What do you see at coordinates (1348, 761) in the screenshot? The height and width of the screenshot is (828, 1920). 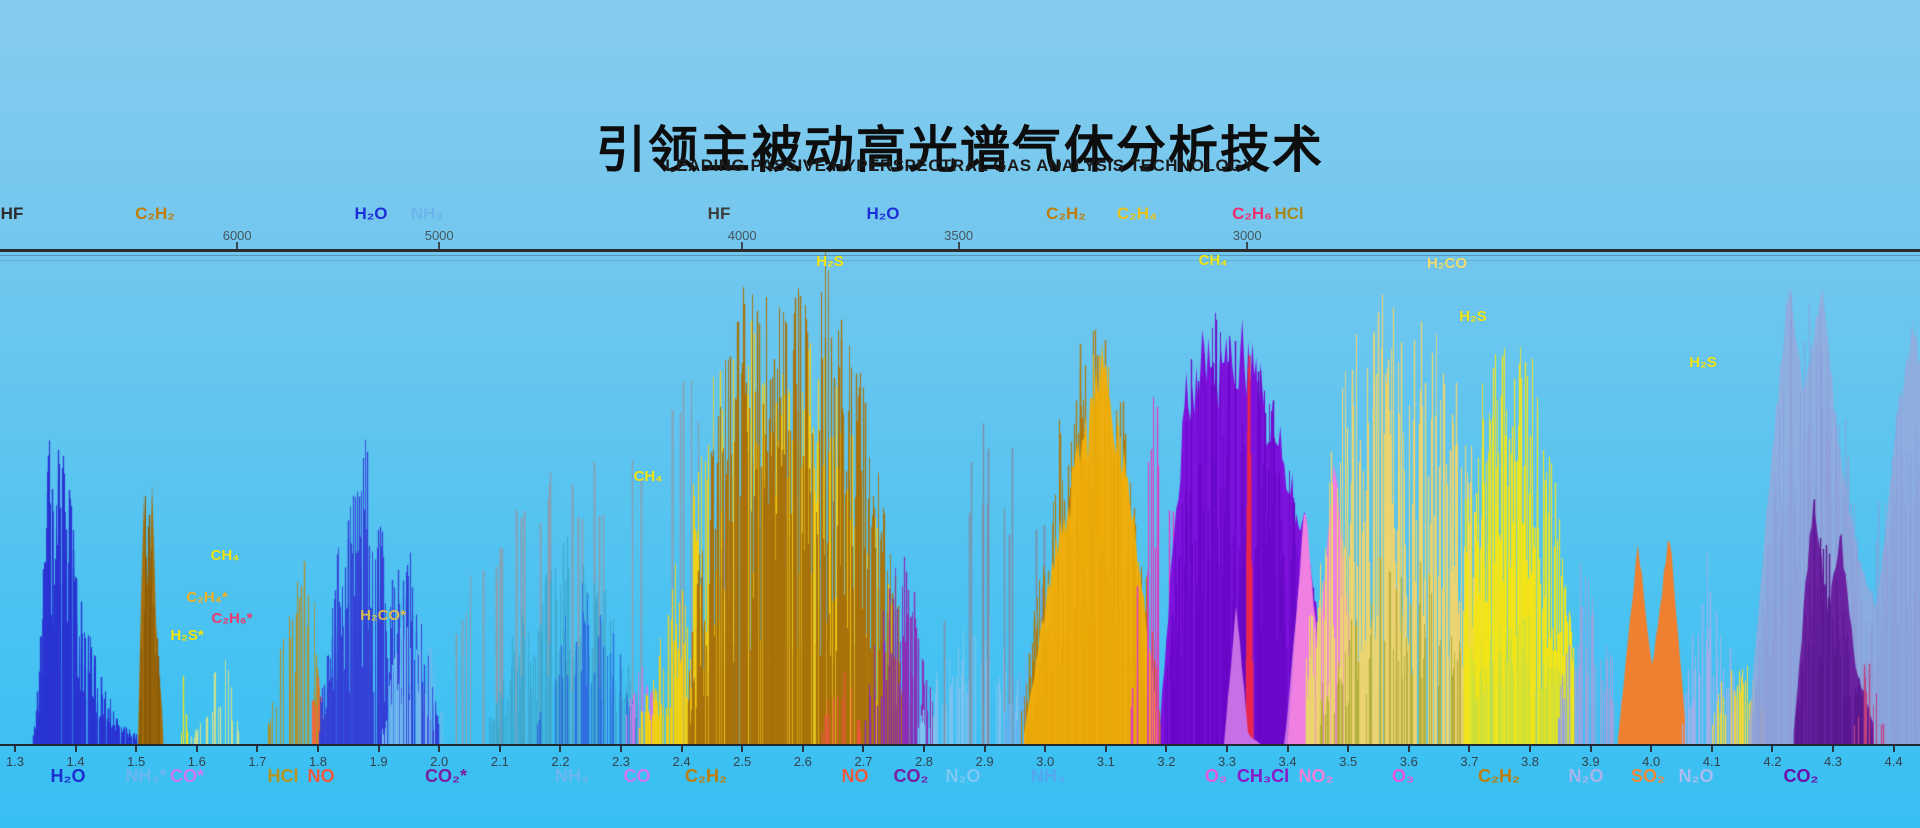 I see `bottom-axis-tick-label-3.5: 3.5` at bounding box center [1348, 761].